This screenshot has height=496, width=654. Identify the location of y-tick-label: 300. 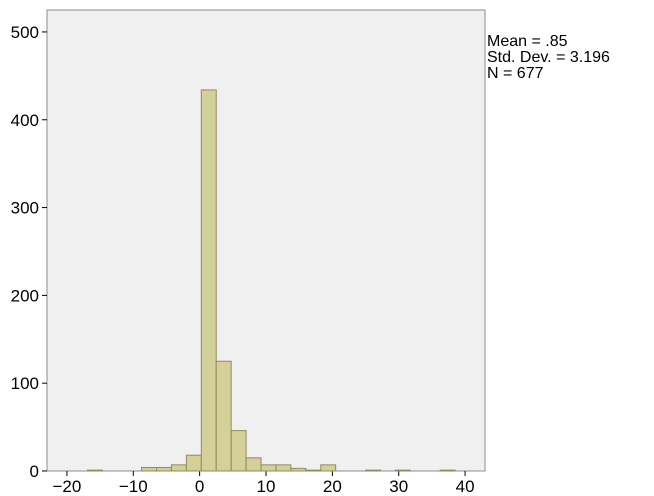
(25, 208).